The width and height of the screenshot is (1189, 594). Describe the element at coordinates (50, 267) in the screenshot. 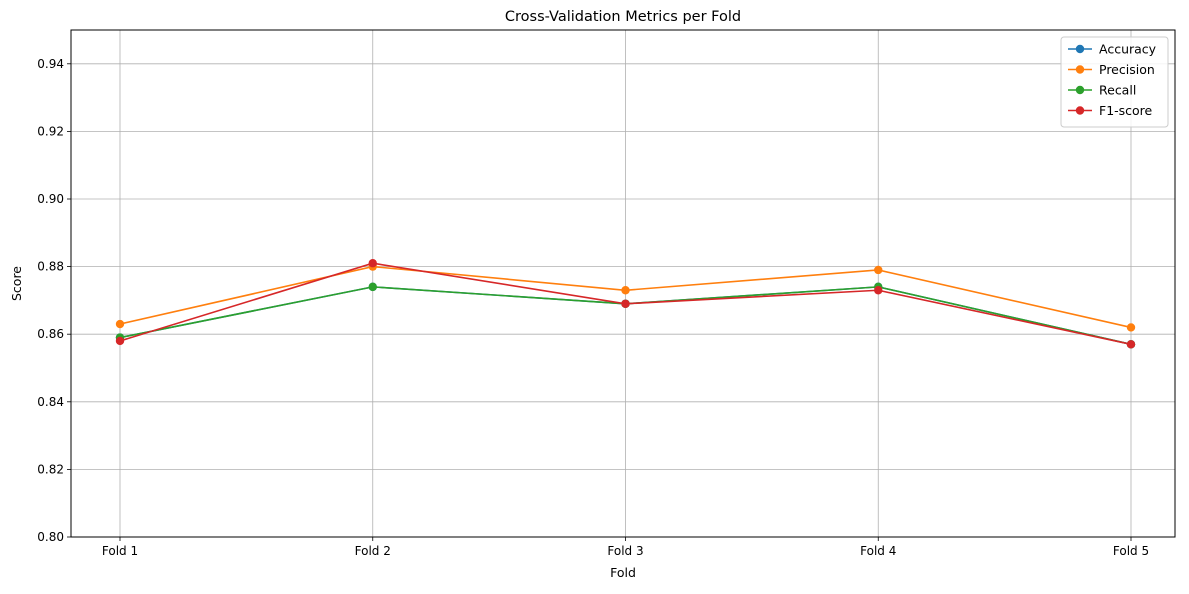

I see `y-tick-label: 0.88` at that location.